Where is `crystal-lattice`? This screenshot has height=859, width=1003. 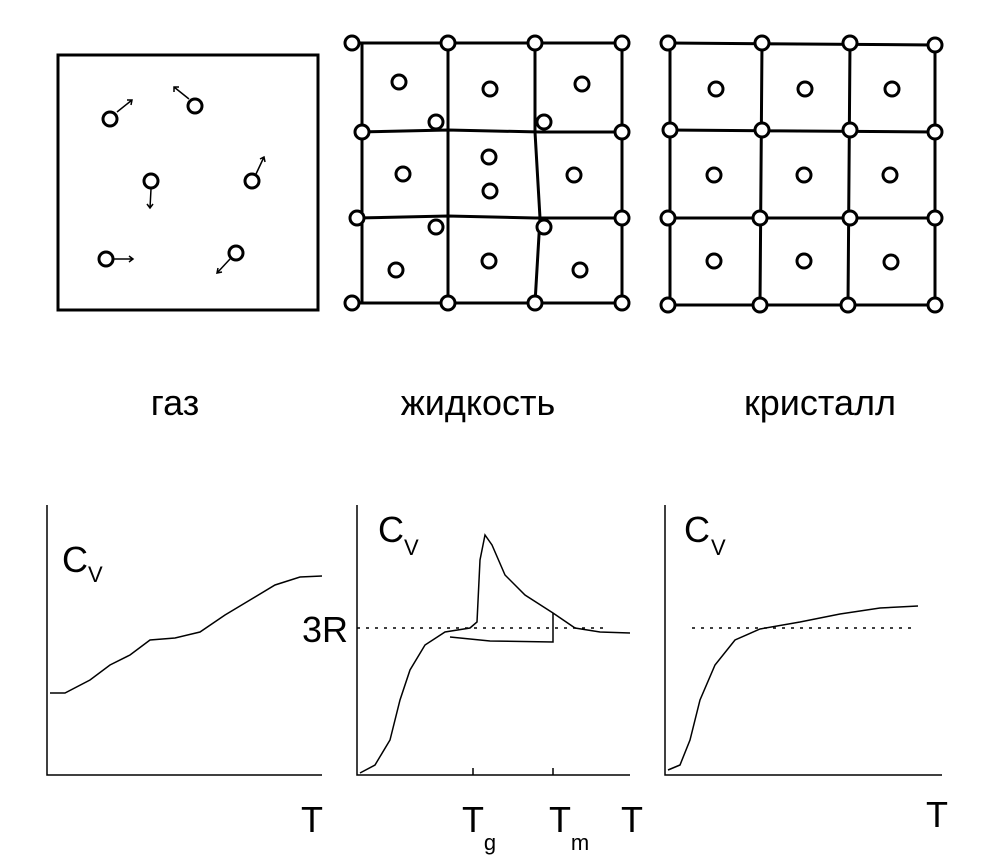 crystal-lattice is located at coordinates (801, 174).